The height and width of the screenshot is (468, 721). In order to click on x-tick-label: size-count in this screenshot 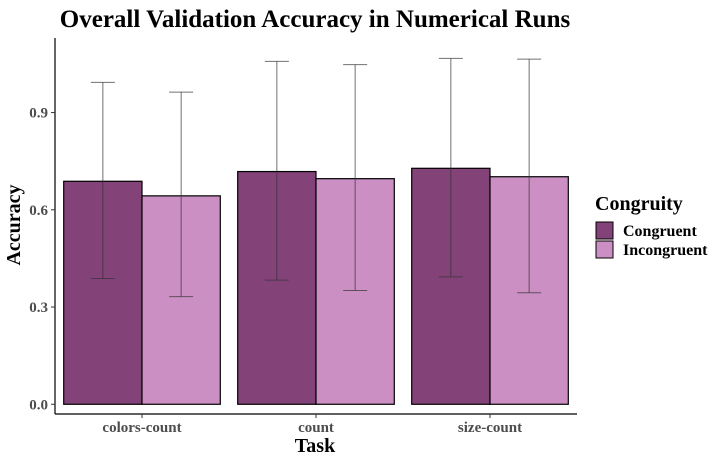, I will do `click(490, 428)`.